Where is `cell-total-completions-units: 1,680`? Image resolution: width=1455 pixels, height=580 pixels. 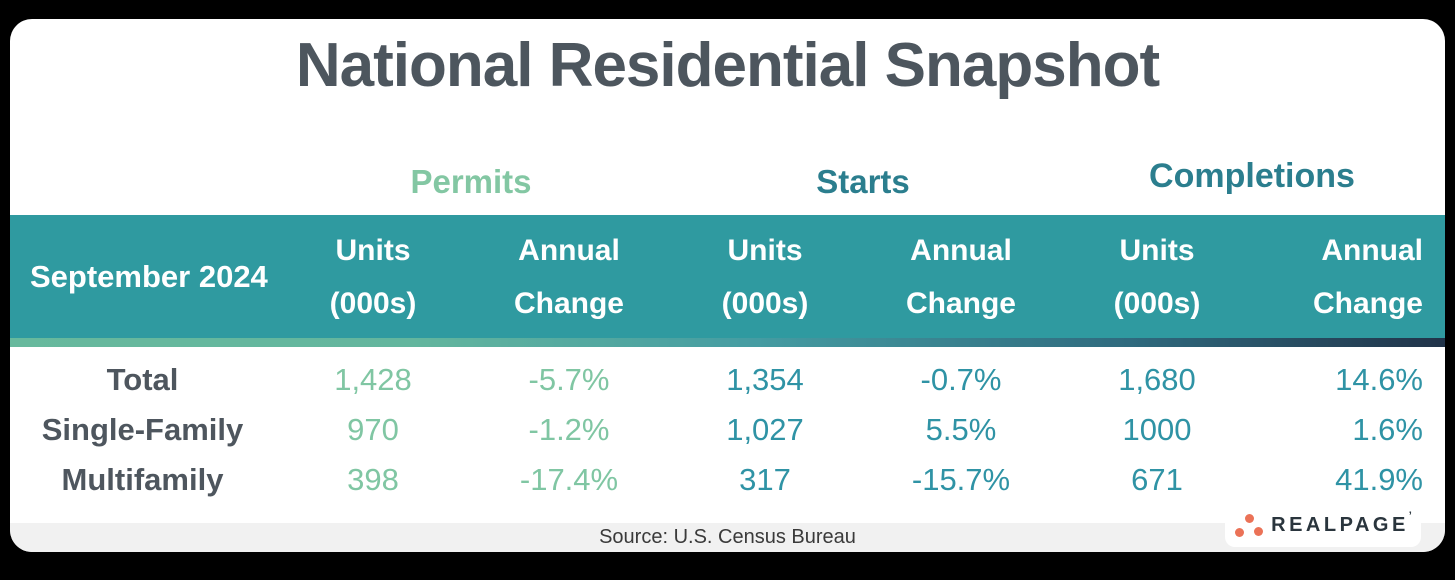 cell-total-completions-units: 1,680 is located at coordinates (1157, 379).